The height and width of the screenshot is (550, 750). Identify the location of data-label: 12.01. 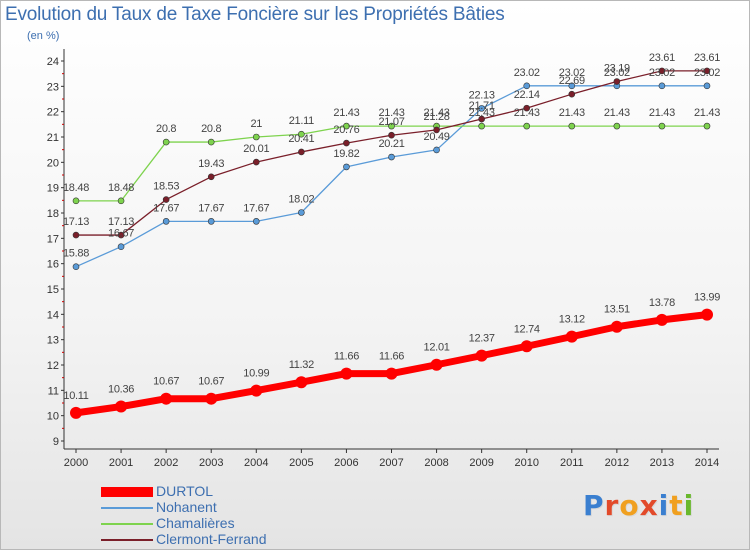
(437, 348).